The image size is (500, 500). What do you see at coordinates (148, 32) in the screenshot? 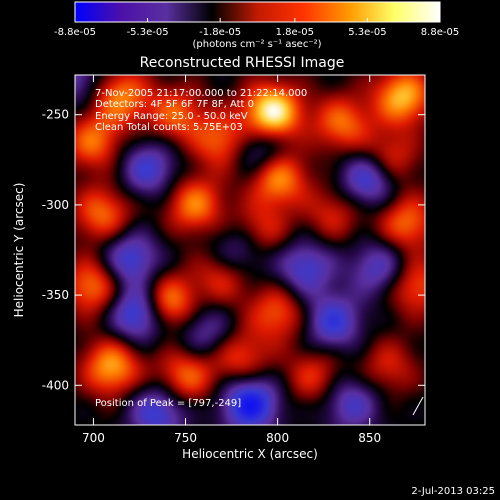
I see `colorbar-tick-label: -5.3e-05` at bounding box center [148, 32].